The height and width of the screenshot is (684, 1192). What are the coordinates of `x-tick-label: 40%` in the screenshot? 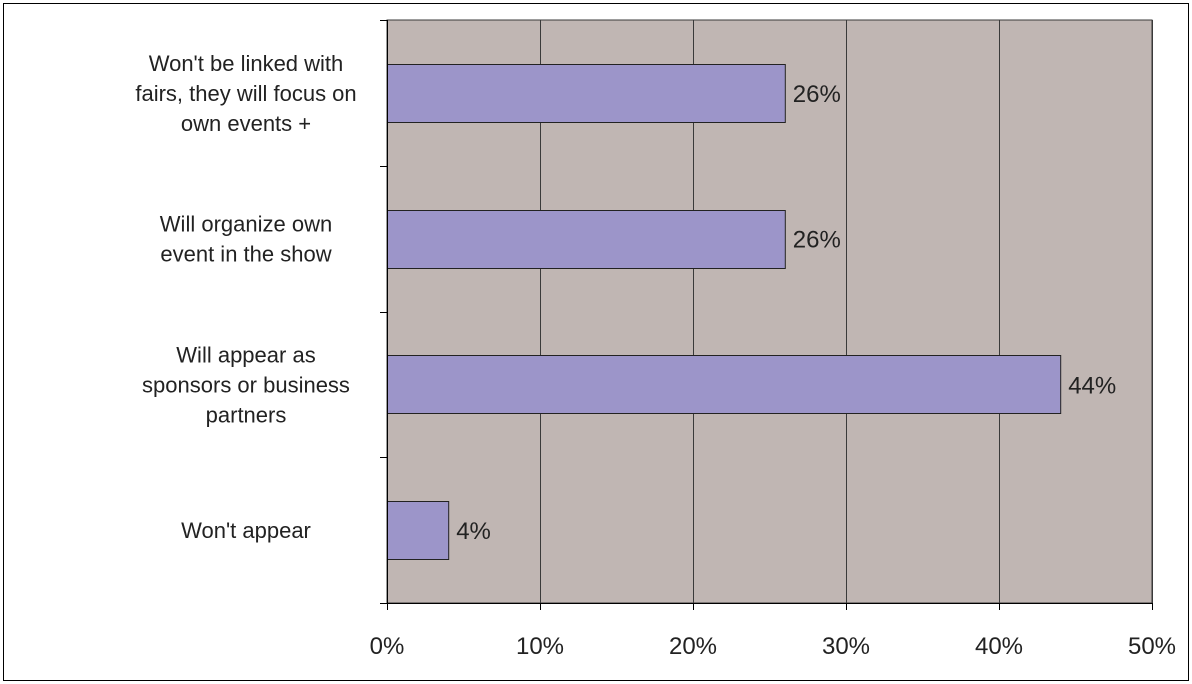 It's located at (999, 646).